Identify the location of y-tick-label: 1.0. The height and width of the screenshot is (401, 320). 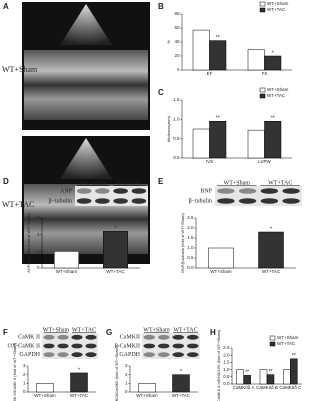
(226, 369).